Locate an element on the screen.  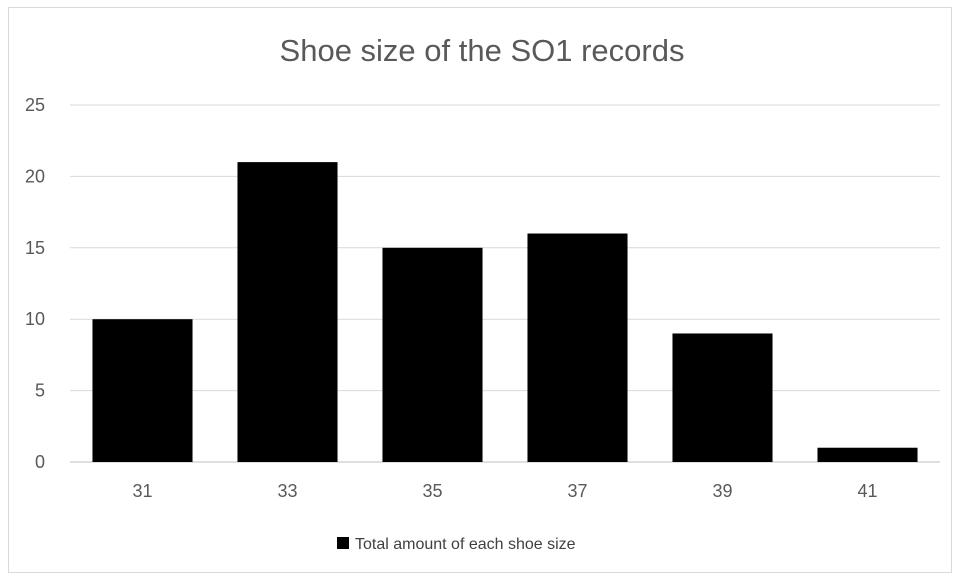
x-tick-label: 35 is located at coordinates (432, 491).